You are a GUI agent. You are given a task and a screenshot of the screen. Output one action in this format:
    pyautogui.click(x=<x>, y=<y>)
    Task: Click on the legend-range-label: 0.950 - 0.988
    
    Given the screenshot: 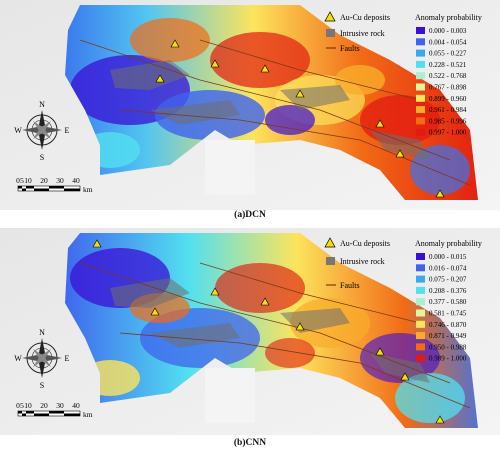 What is the action you would take?
    pyautogui.click(x=448, y=347)
    